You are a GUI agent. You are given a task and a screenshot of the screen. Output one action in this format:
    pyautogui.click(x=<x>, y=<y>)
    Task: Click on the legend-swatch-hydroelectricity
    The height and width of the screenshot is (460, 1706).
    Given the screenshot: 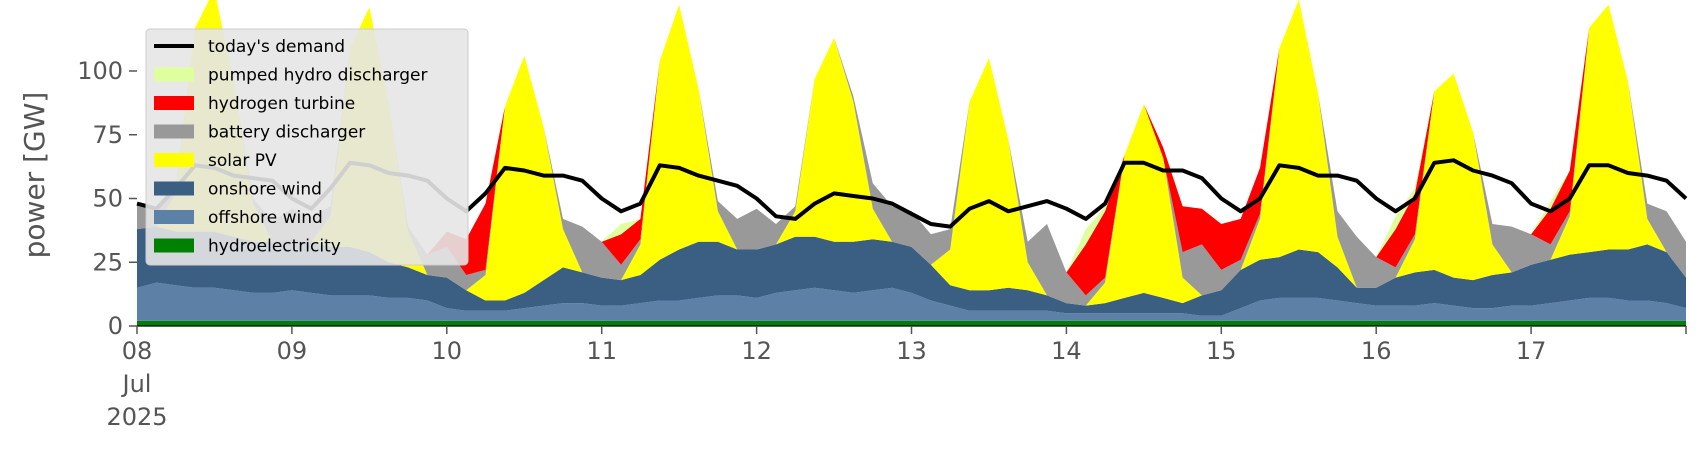 What is the action you would take?
    pyautogui.click(x=174, y=245)
    